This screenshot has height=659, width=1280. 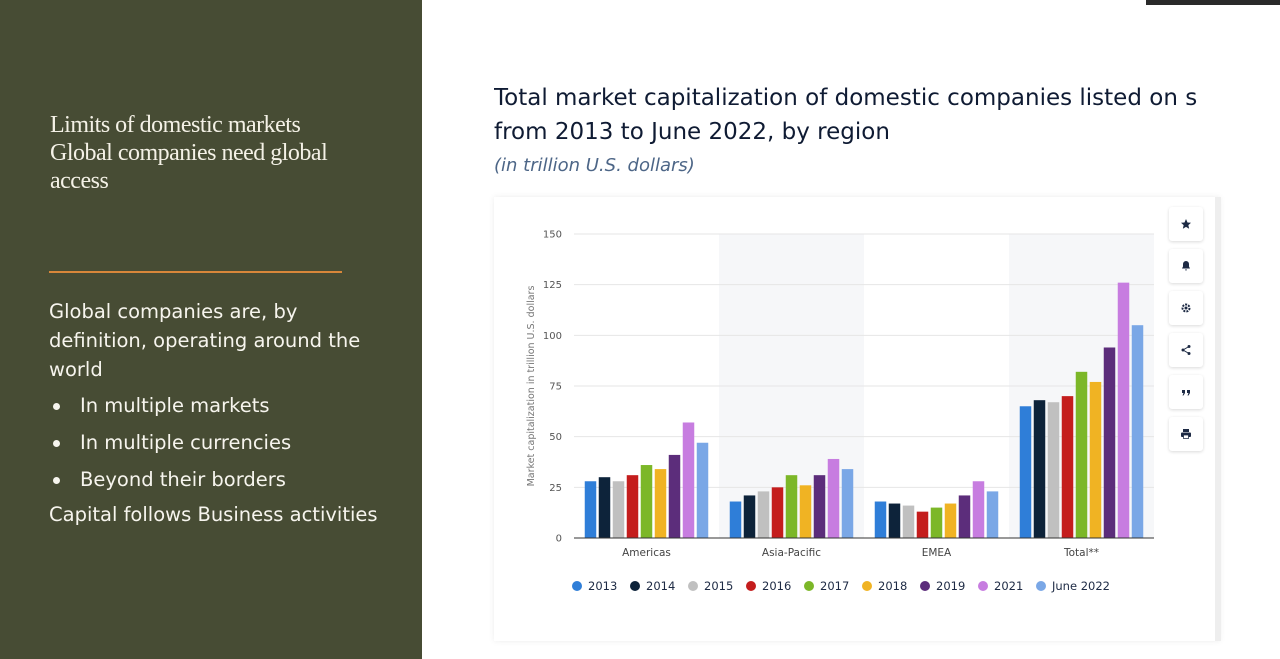 I want to click on x-tick-label: Asia-Pacific, so click(x=791, y=553).